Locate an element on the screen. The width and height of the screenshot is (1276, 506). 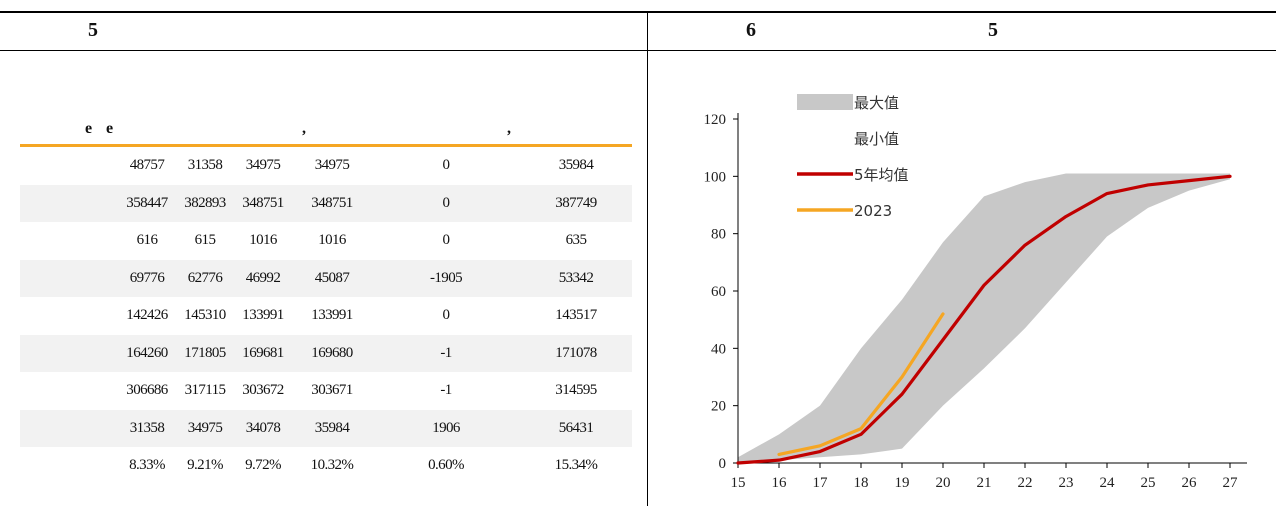
table-cell: 387749 is located at coordinates (576, 203).